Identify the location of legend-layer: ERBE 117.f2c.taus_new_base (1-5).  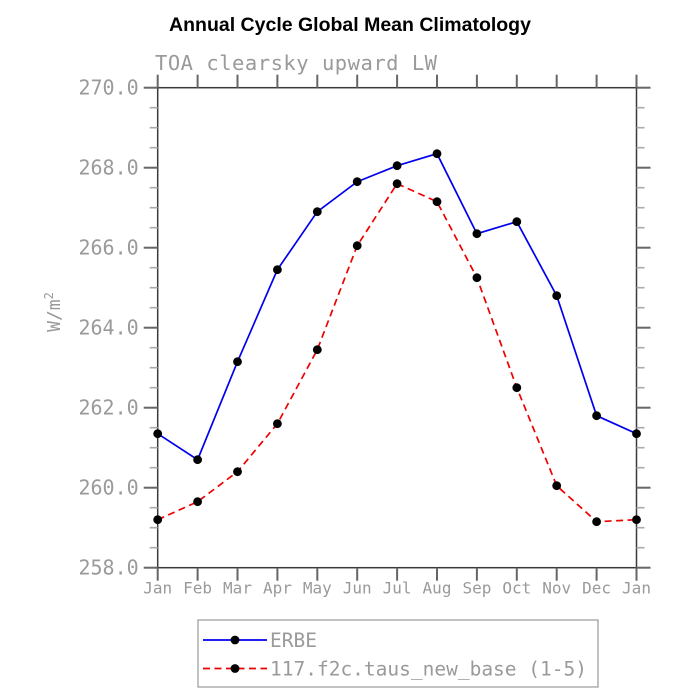
(398, 653).